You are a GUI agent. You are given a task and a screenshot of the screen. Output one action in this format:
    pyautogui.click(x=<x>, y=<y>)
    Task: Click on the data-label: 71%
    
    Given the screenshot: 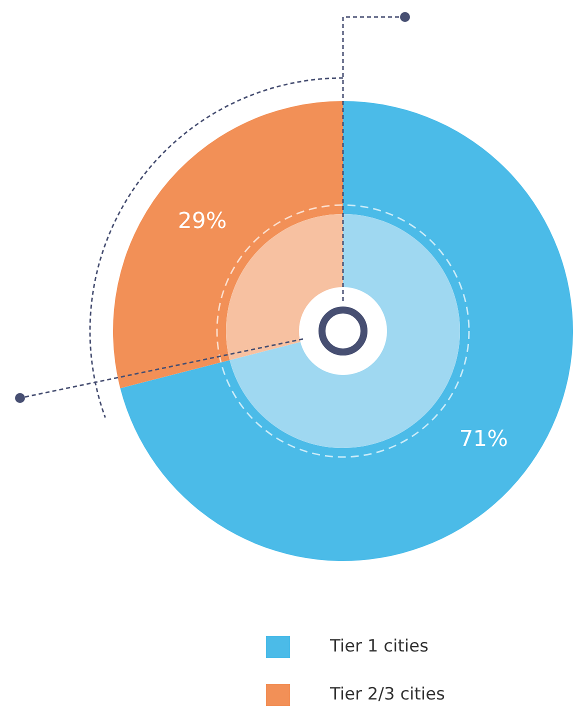 What is the action you would take?
    pyautogui.click(x=483, y=439)
    